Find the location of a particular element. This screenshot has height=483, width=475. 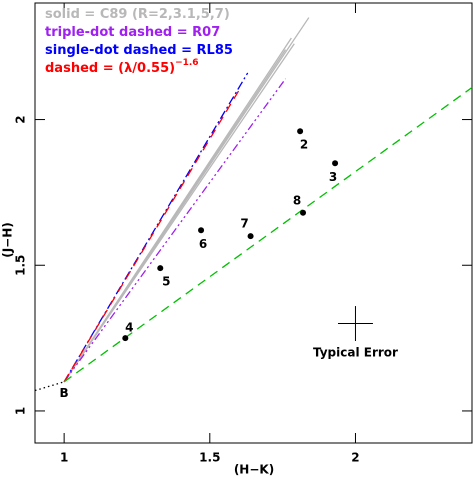

origin-label: B is located at coordinates (64, 393).